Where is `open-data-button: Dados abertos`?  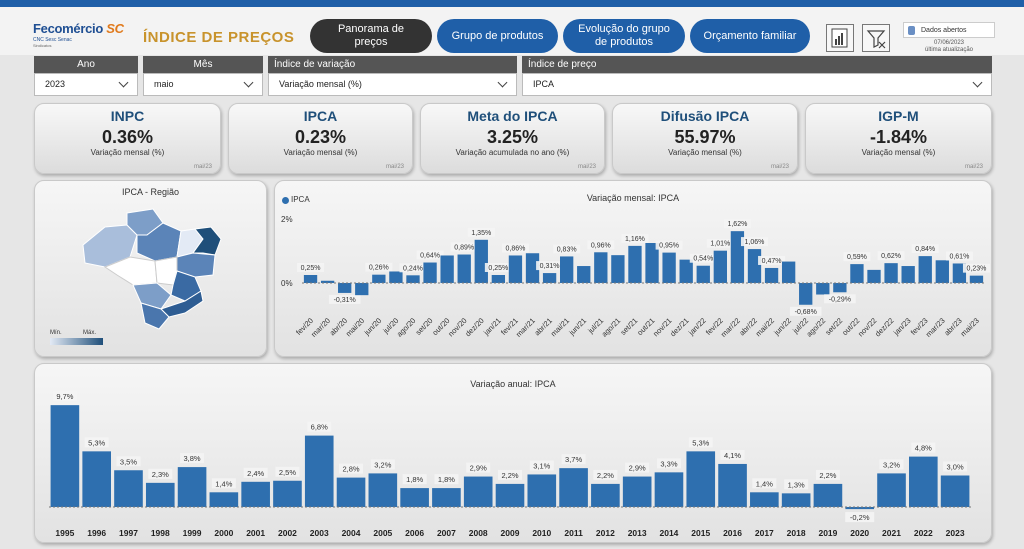 open-data-button: Dados abertos is located at coordinates (949, 30).